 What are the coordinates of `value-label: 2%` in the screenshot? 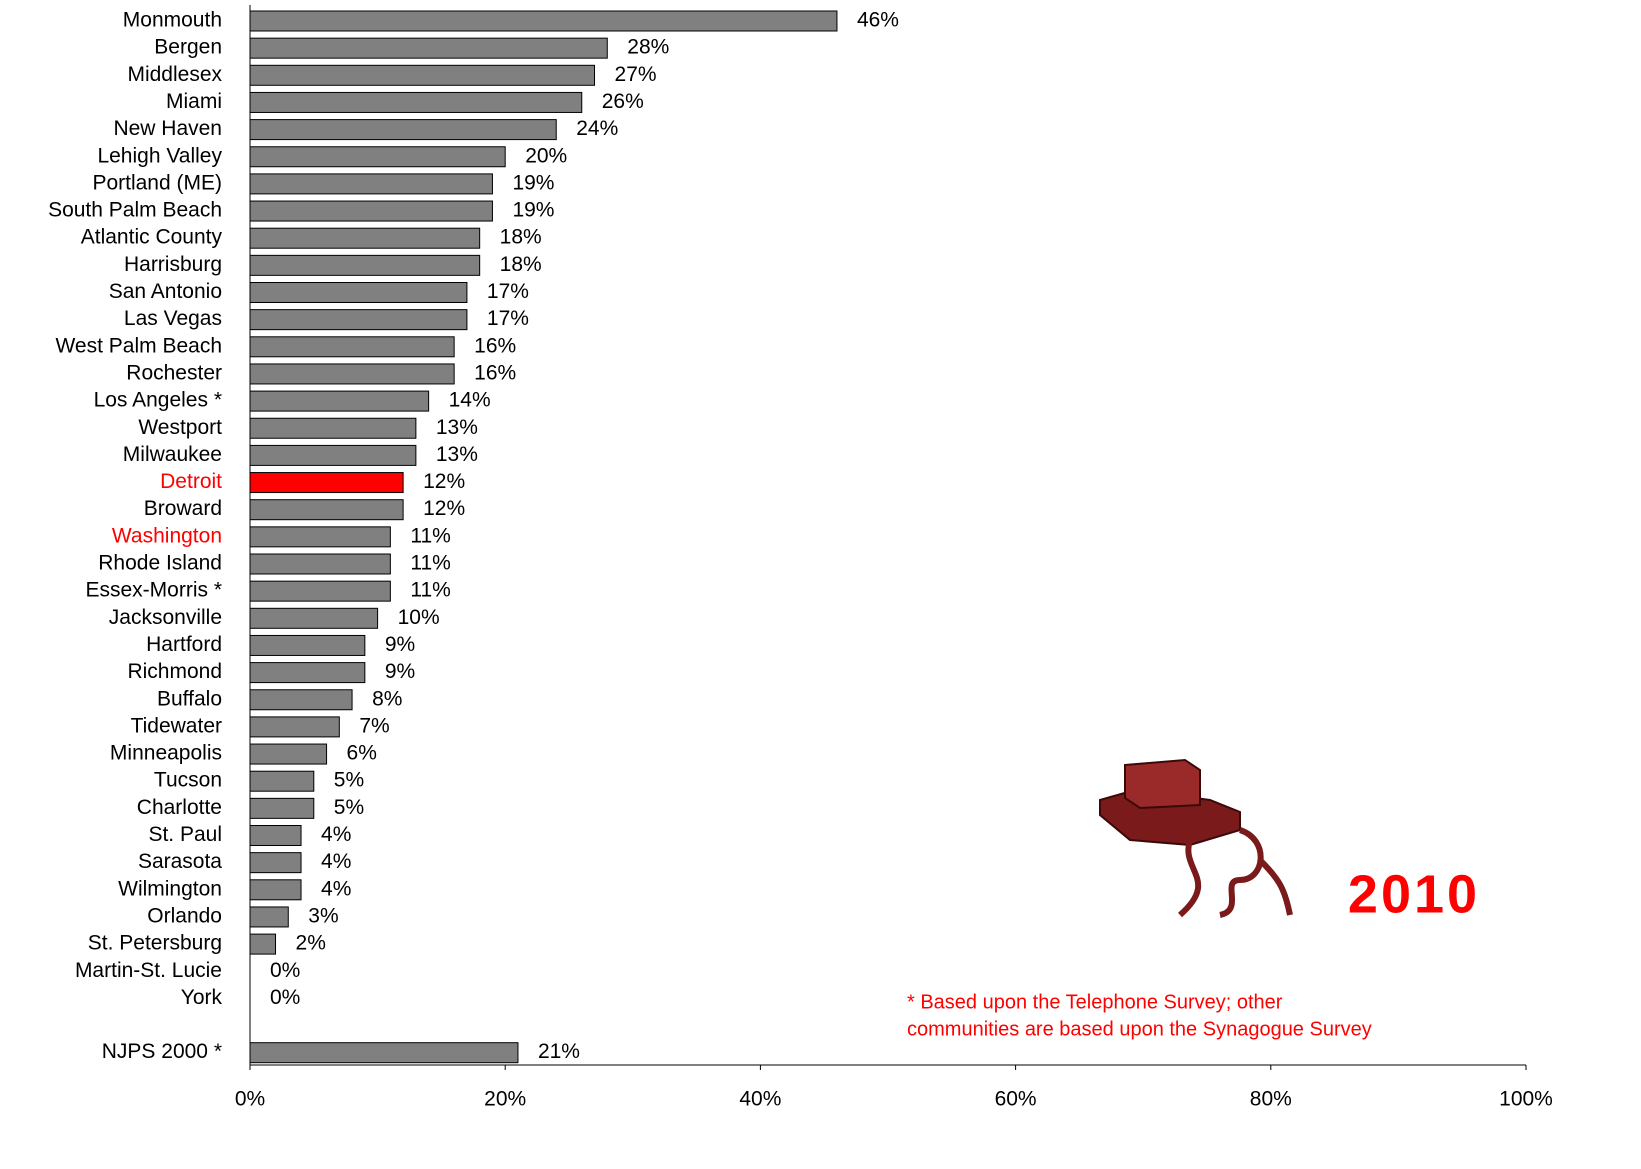 It's located at (311, 943).